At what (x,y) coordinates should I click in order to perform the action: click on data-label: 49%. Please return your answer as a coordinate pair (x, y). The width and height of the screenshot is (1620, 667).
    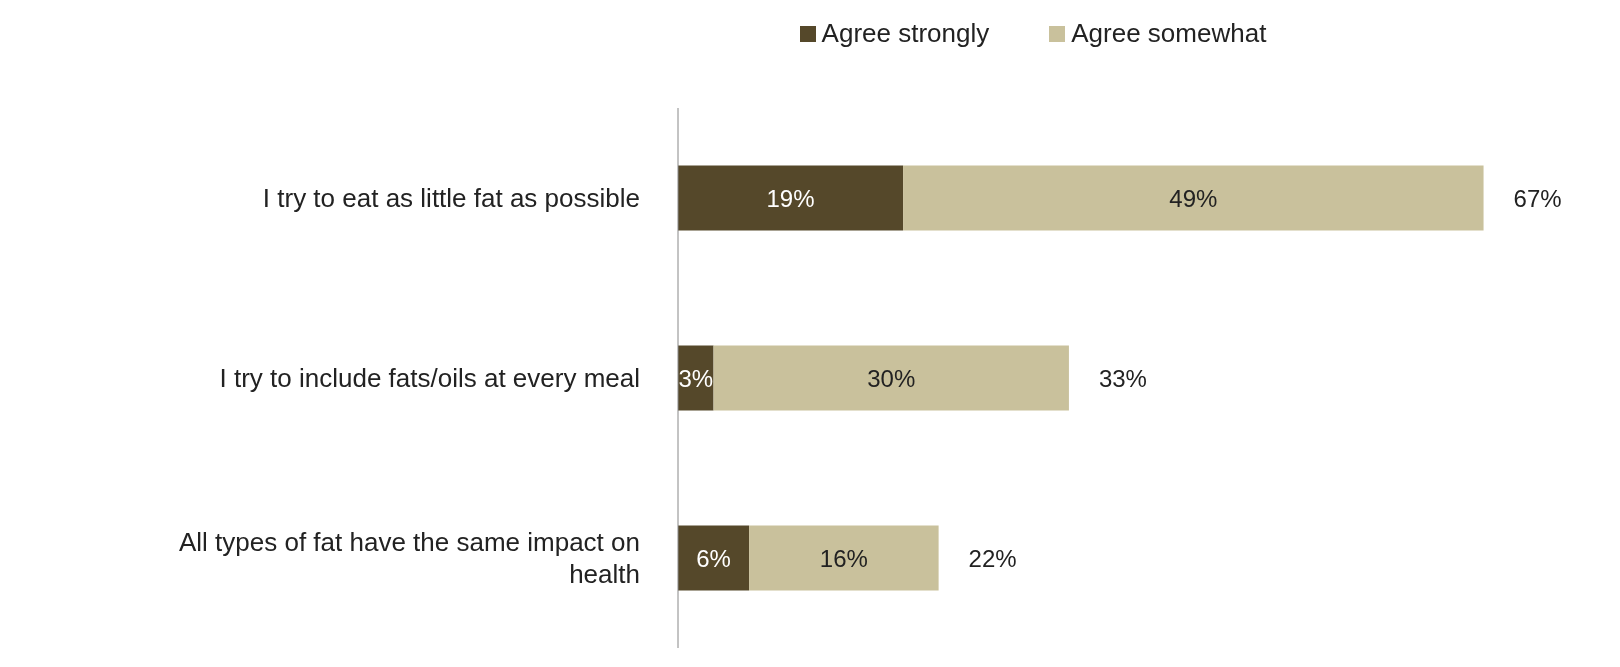
    Looking at the image, I should click on (1193, 198).